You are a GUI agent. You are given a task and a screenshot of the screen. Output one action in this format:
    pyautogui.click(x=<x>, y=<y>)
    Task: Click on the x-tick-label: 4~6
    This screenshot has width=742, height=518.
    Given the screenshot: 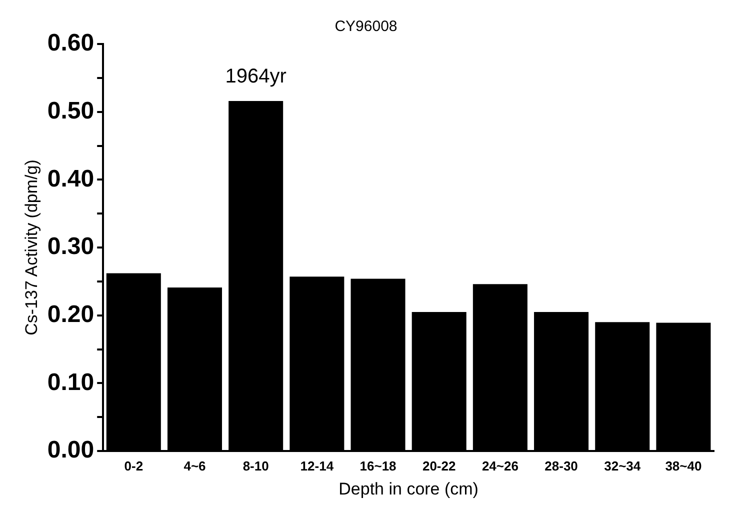 What is the action you would take?
    pyautogui.click(x=195, y=466)
    